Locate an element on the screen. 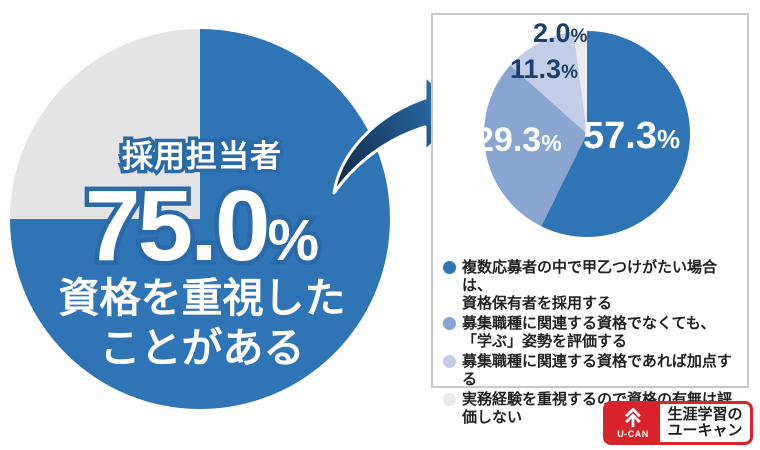 The height and width of the screenshot is (450, 760). main-pie-title-text: 採用担当者 is located at coordinates (202, 156).